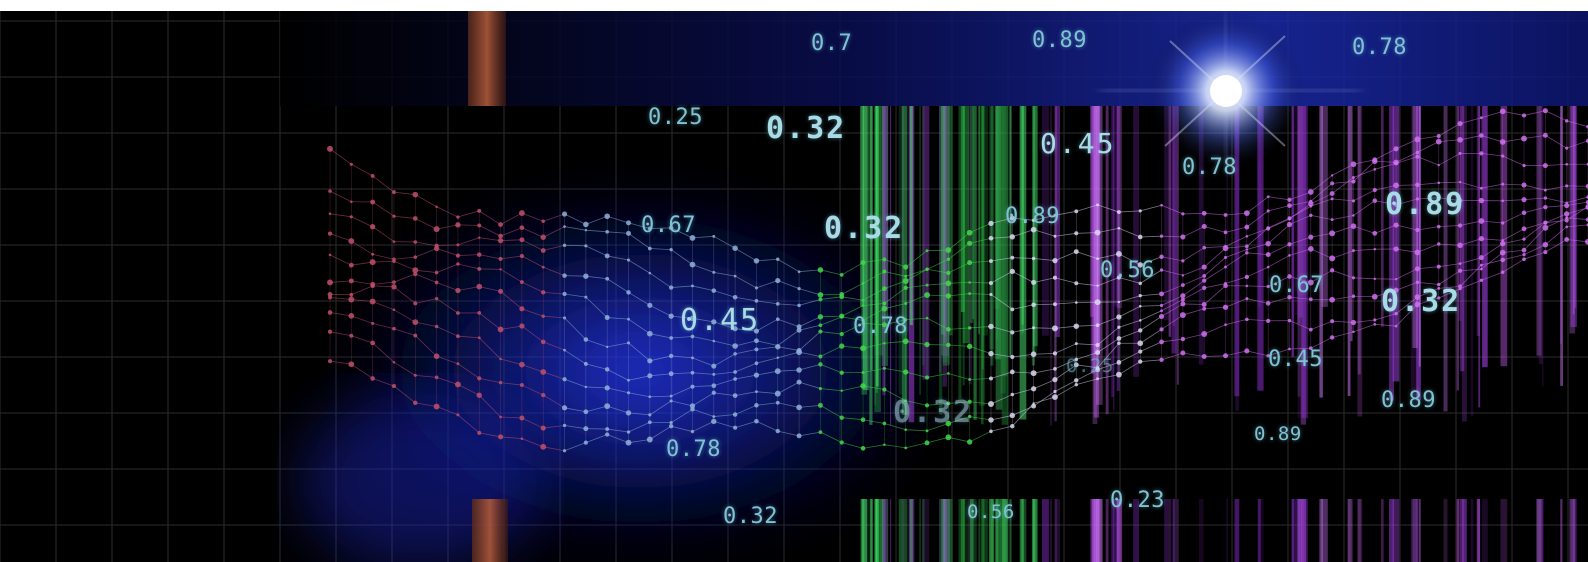  I want to click on number-label: 0.7, so click(832, 43).